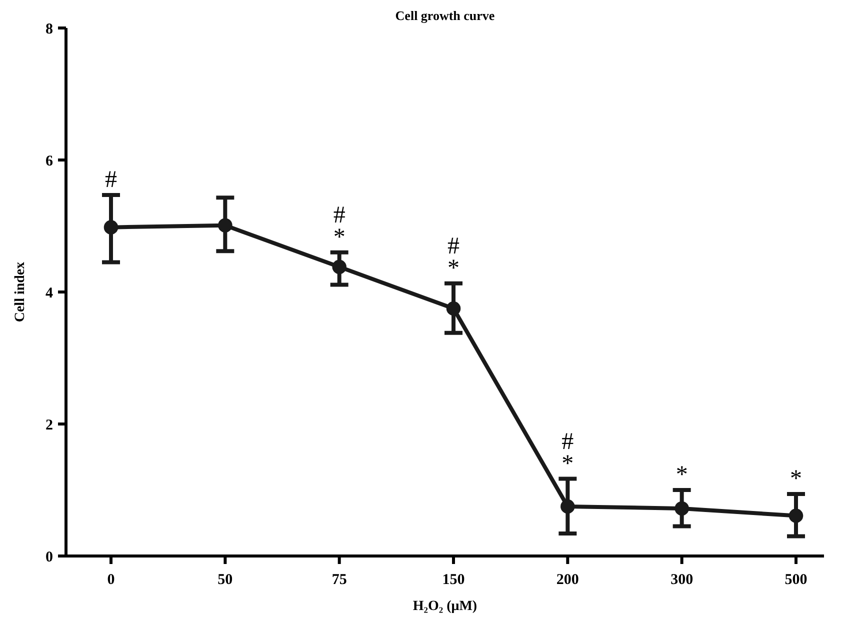  What do you see at coordinates (796, 580) in the screenshot?
I see `x-tick-label: 500` at bounding box center [796, 580].